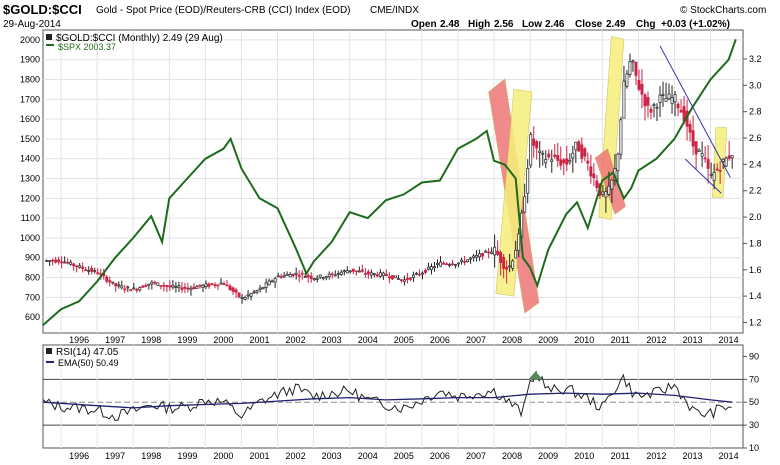 The height and width of the screenshot is (465, 780). What do you see at coordinates (504, 24) in the screenshot?
I see `high-value: 2.56` at bounding box center [504, 24].